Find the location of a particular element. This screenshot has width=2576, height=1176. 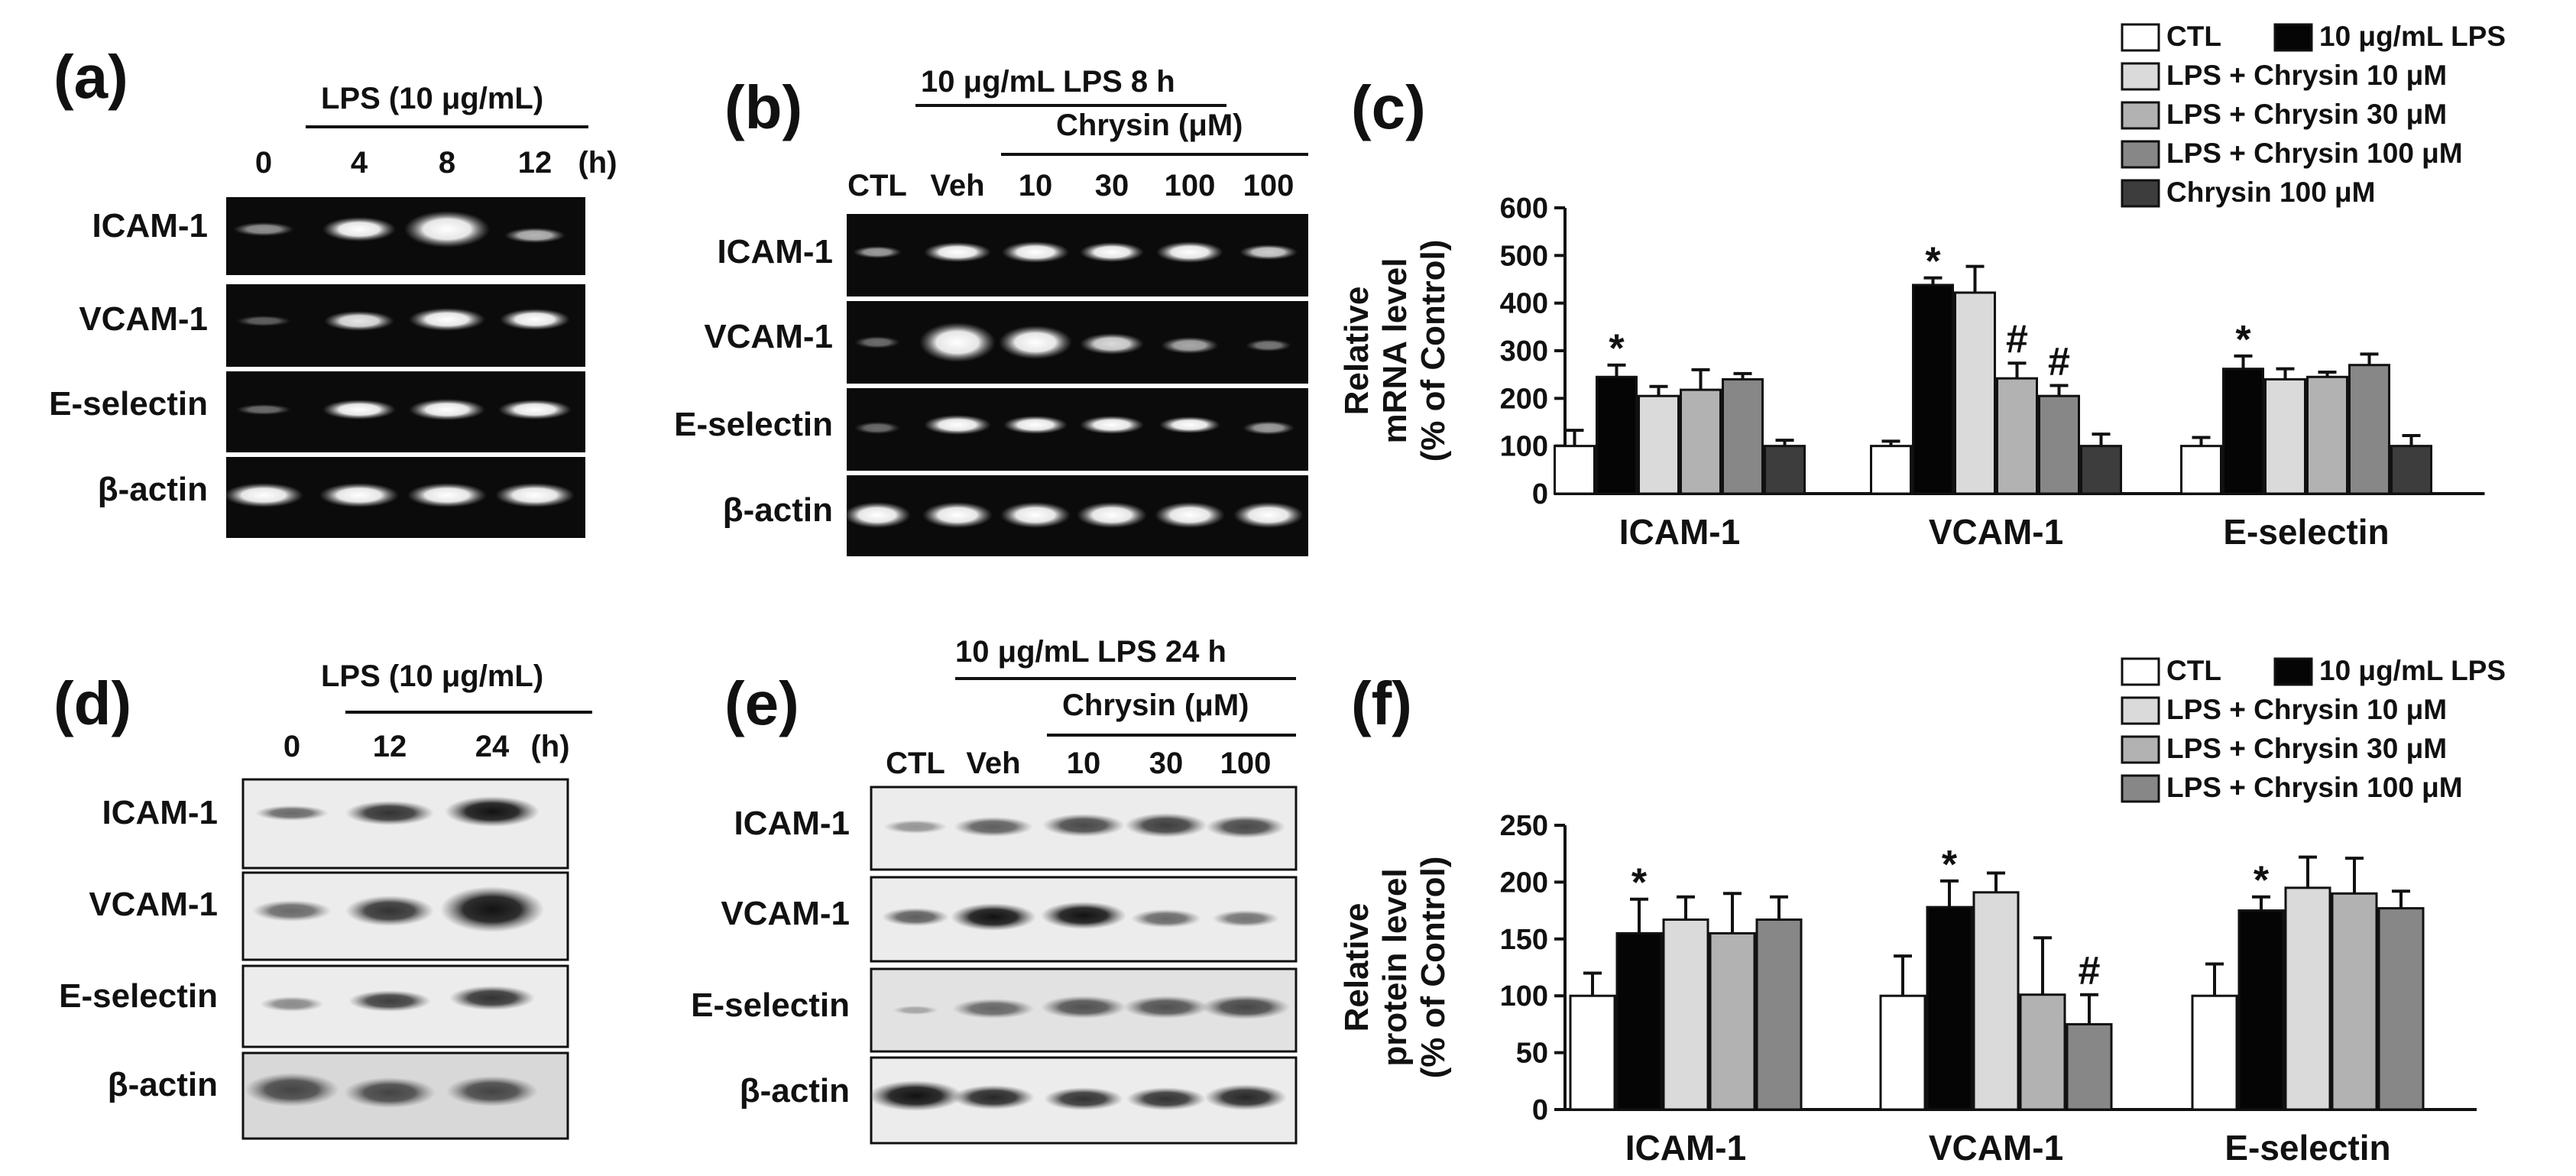

y-axis-label: protein level is located at coordinates (1395, 967).